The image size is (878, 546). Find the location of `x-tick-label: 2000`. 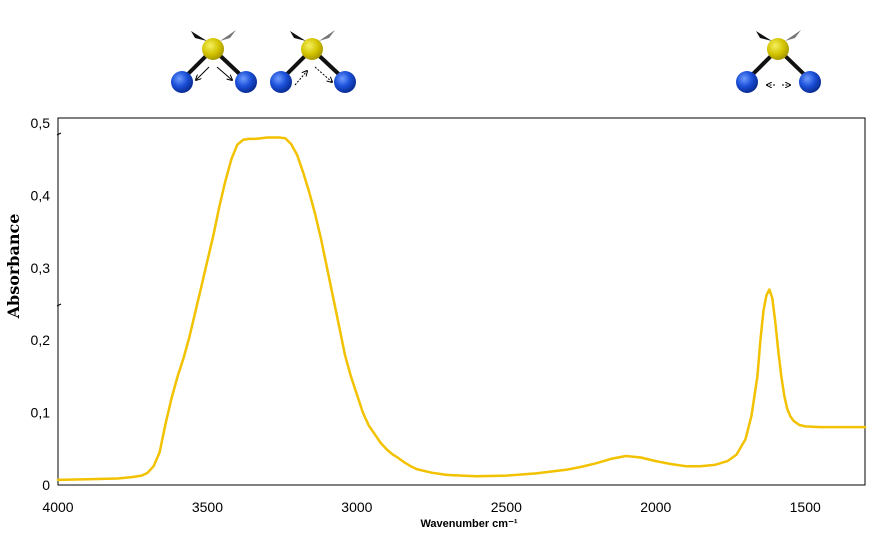

x-tick-label: 2000 is located at coordinates (655, 507).